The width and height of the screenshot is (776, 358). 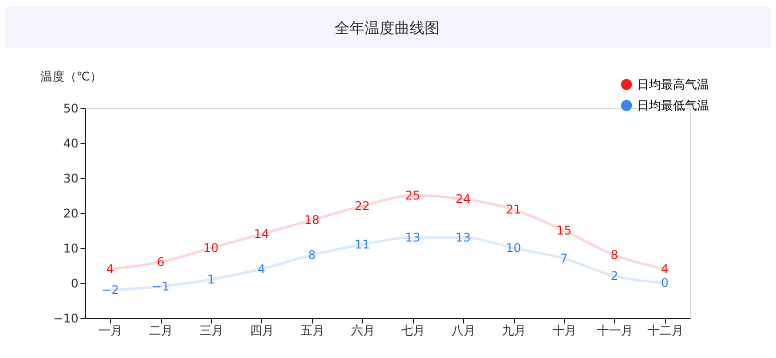 What do you see at coordinates (564, 259) in the screenshot?
I see `data-label: 7` at bounding box center [564, 259].